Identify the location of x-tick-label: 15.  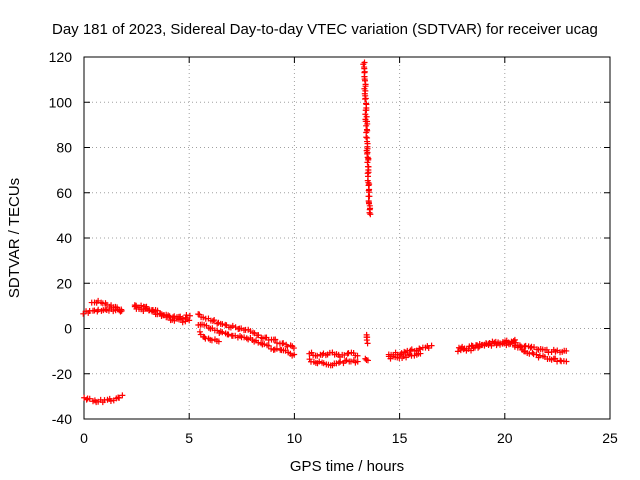
(400, 438).